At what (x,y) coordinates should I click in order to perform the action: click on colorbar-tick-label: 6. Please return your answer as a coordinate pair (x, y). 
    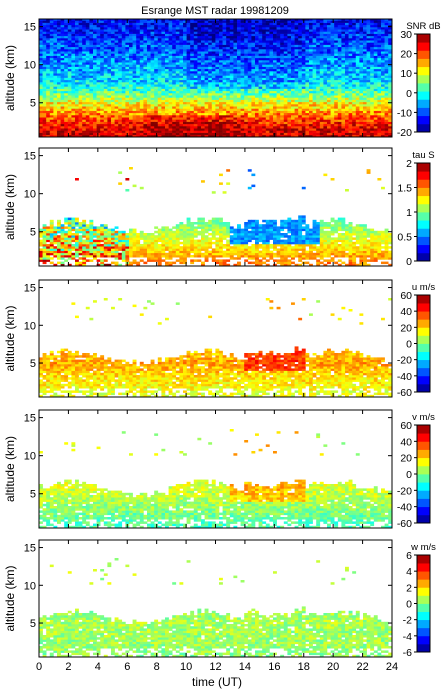
    Looking at the image, I should click on (409, 556).